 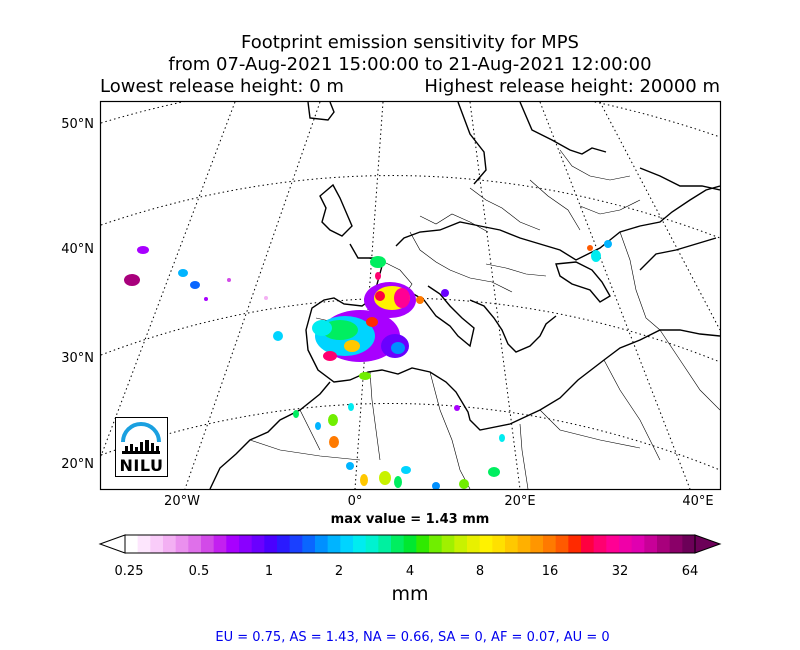 What do you see at coordinates (129, 571) in the screenshot?
I see `colorbar-tick: 0.25` at bounding box center [129, 571].